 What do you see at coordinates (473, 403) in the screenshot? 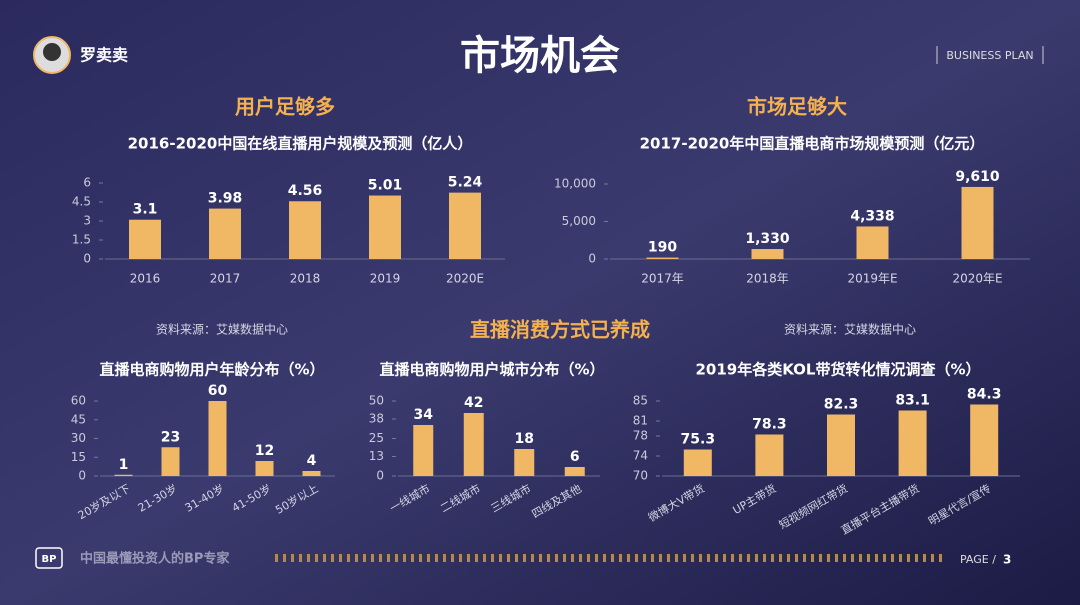
I see `value-label: 42` at bounding box center [473, 403].